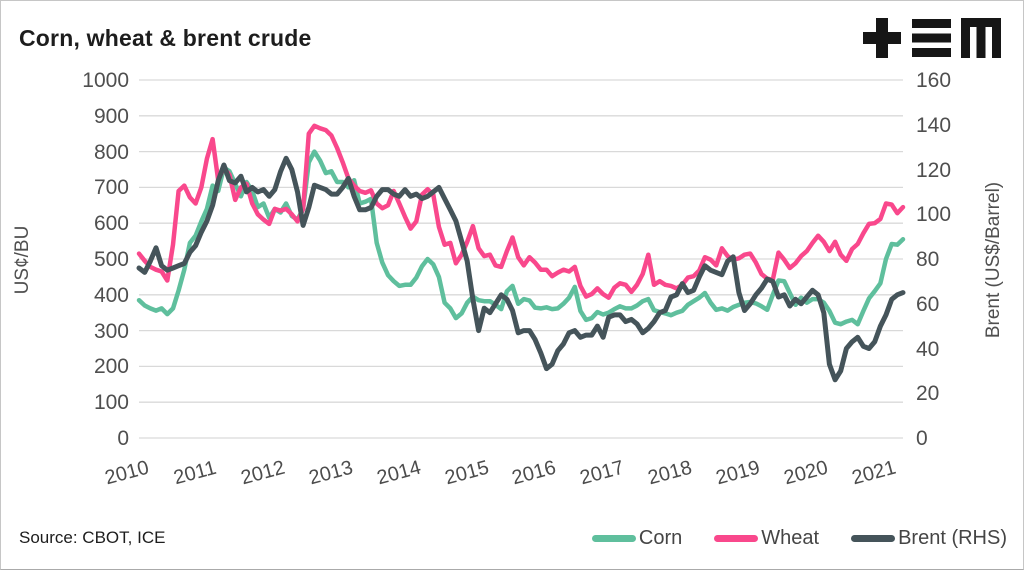 The height and width of the screenshot is (570, 1024). Describe the element at coordinates (873, 538) in the screenshot. I see `brent-line-swatch` at that location.